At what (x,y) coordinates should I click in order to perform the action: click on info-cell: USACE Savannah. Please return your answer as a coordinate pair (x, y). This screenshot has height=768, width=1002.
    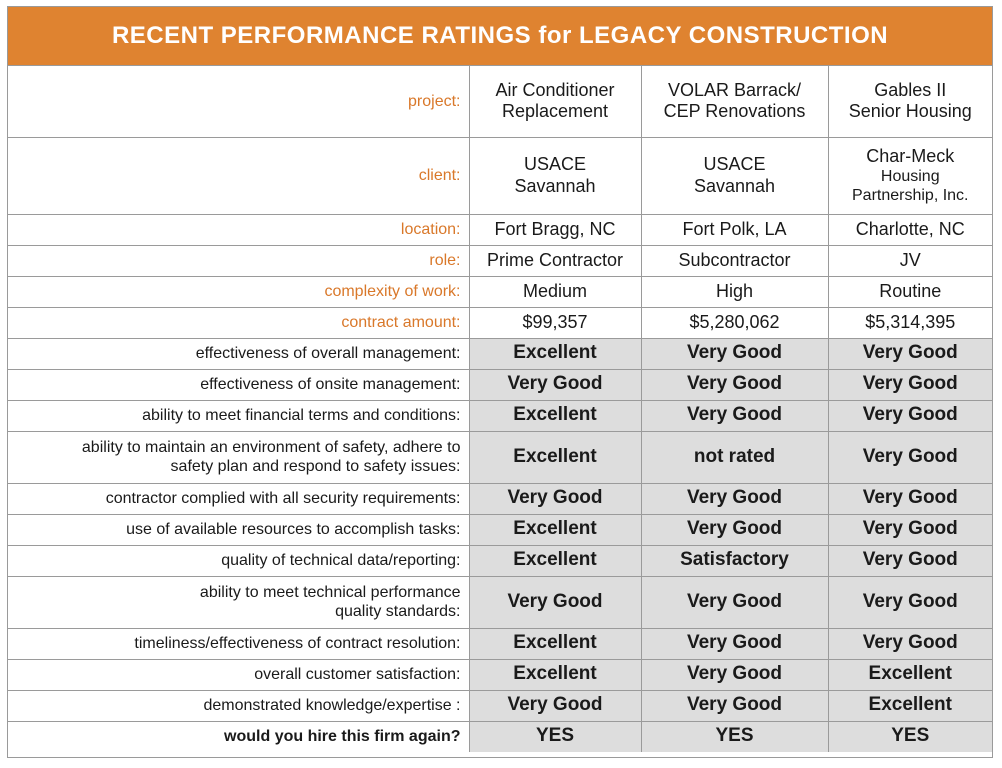
    Looking at the image, I should click on (555, 175).